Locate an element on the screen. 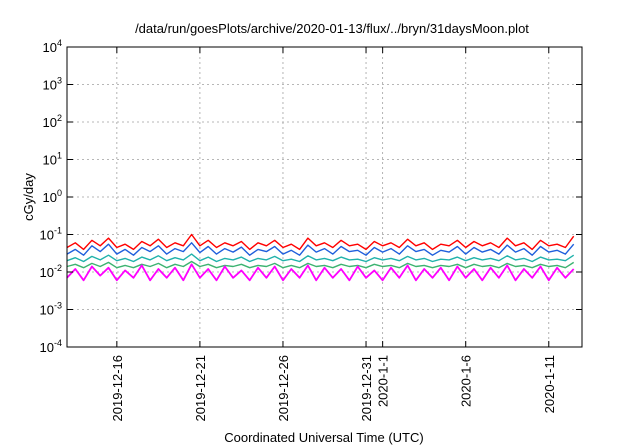 The width and height of the screenshot is (640, 448). y-tick-labels: 10⁻⁴ 10⁻³ 10⁻² 10⁻¹ 10⁰ 10¹ 10² 10³ 10⁴ is located at coordinates (51, 196).